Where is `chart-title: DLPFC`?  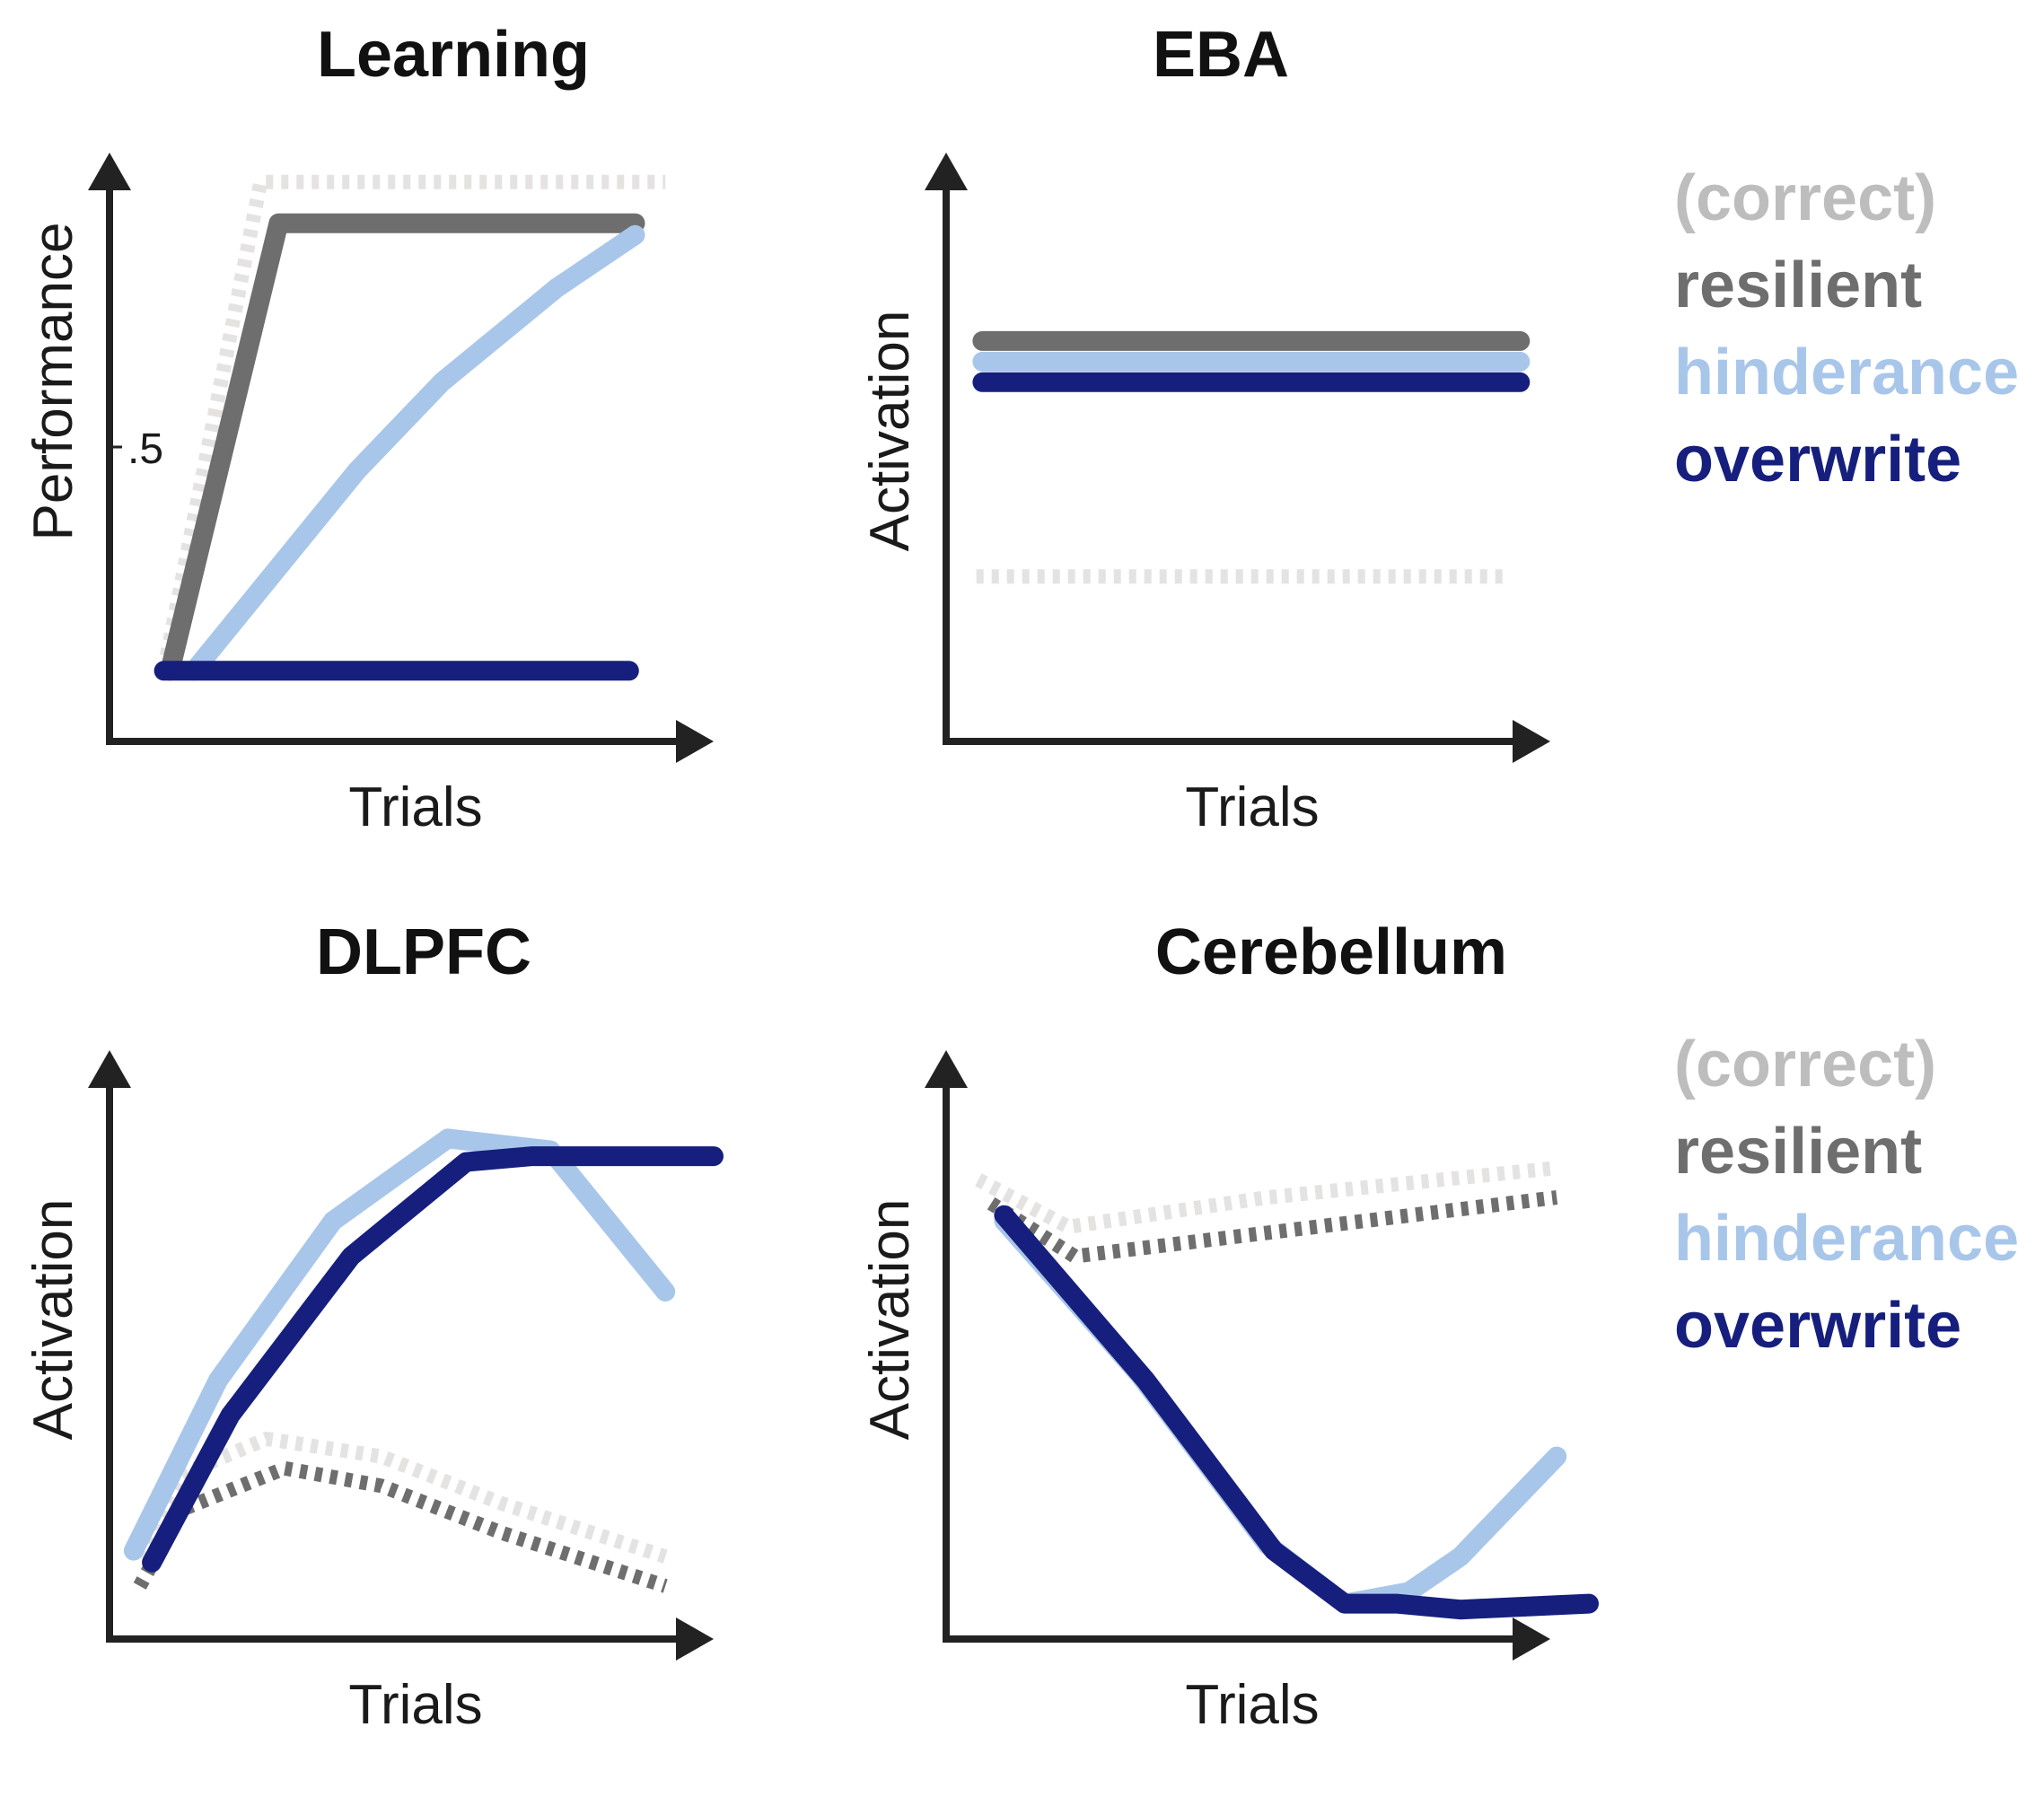 chart-title: DLPFC is located at coordinates (423, 952).